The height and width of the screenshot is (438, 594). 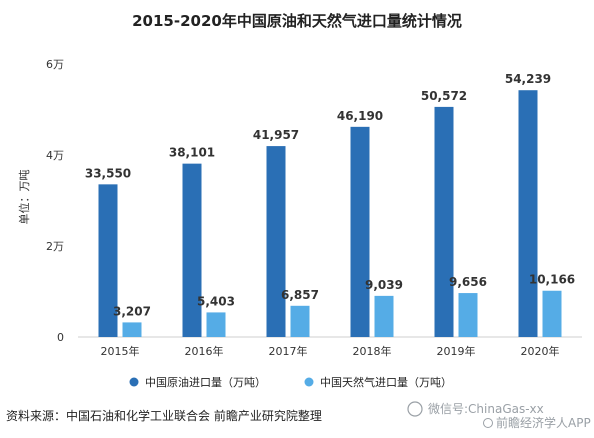 I want to click on x-tick-label: 2015年, so click(x=120, y=351).